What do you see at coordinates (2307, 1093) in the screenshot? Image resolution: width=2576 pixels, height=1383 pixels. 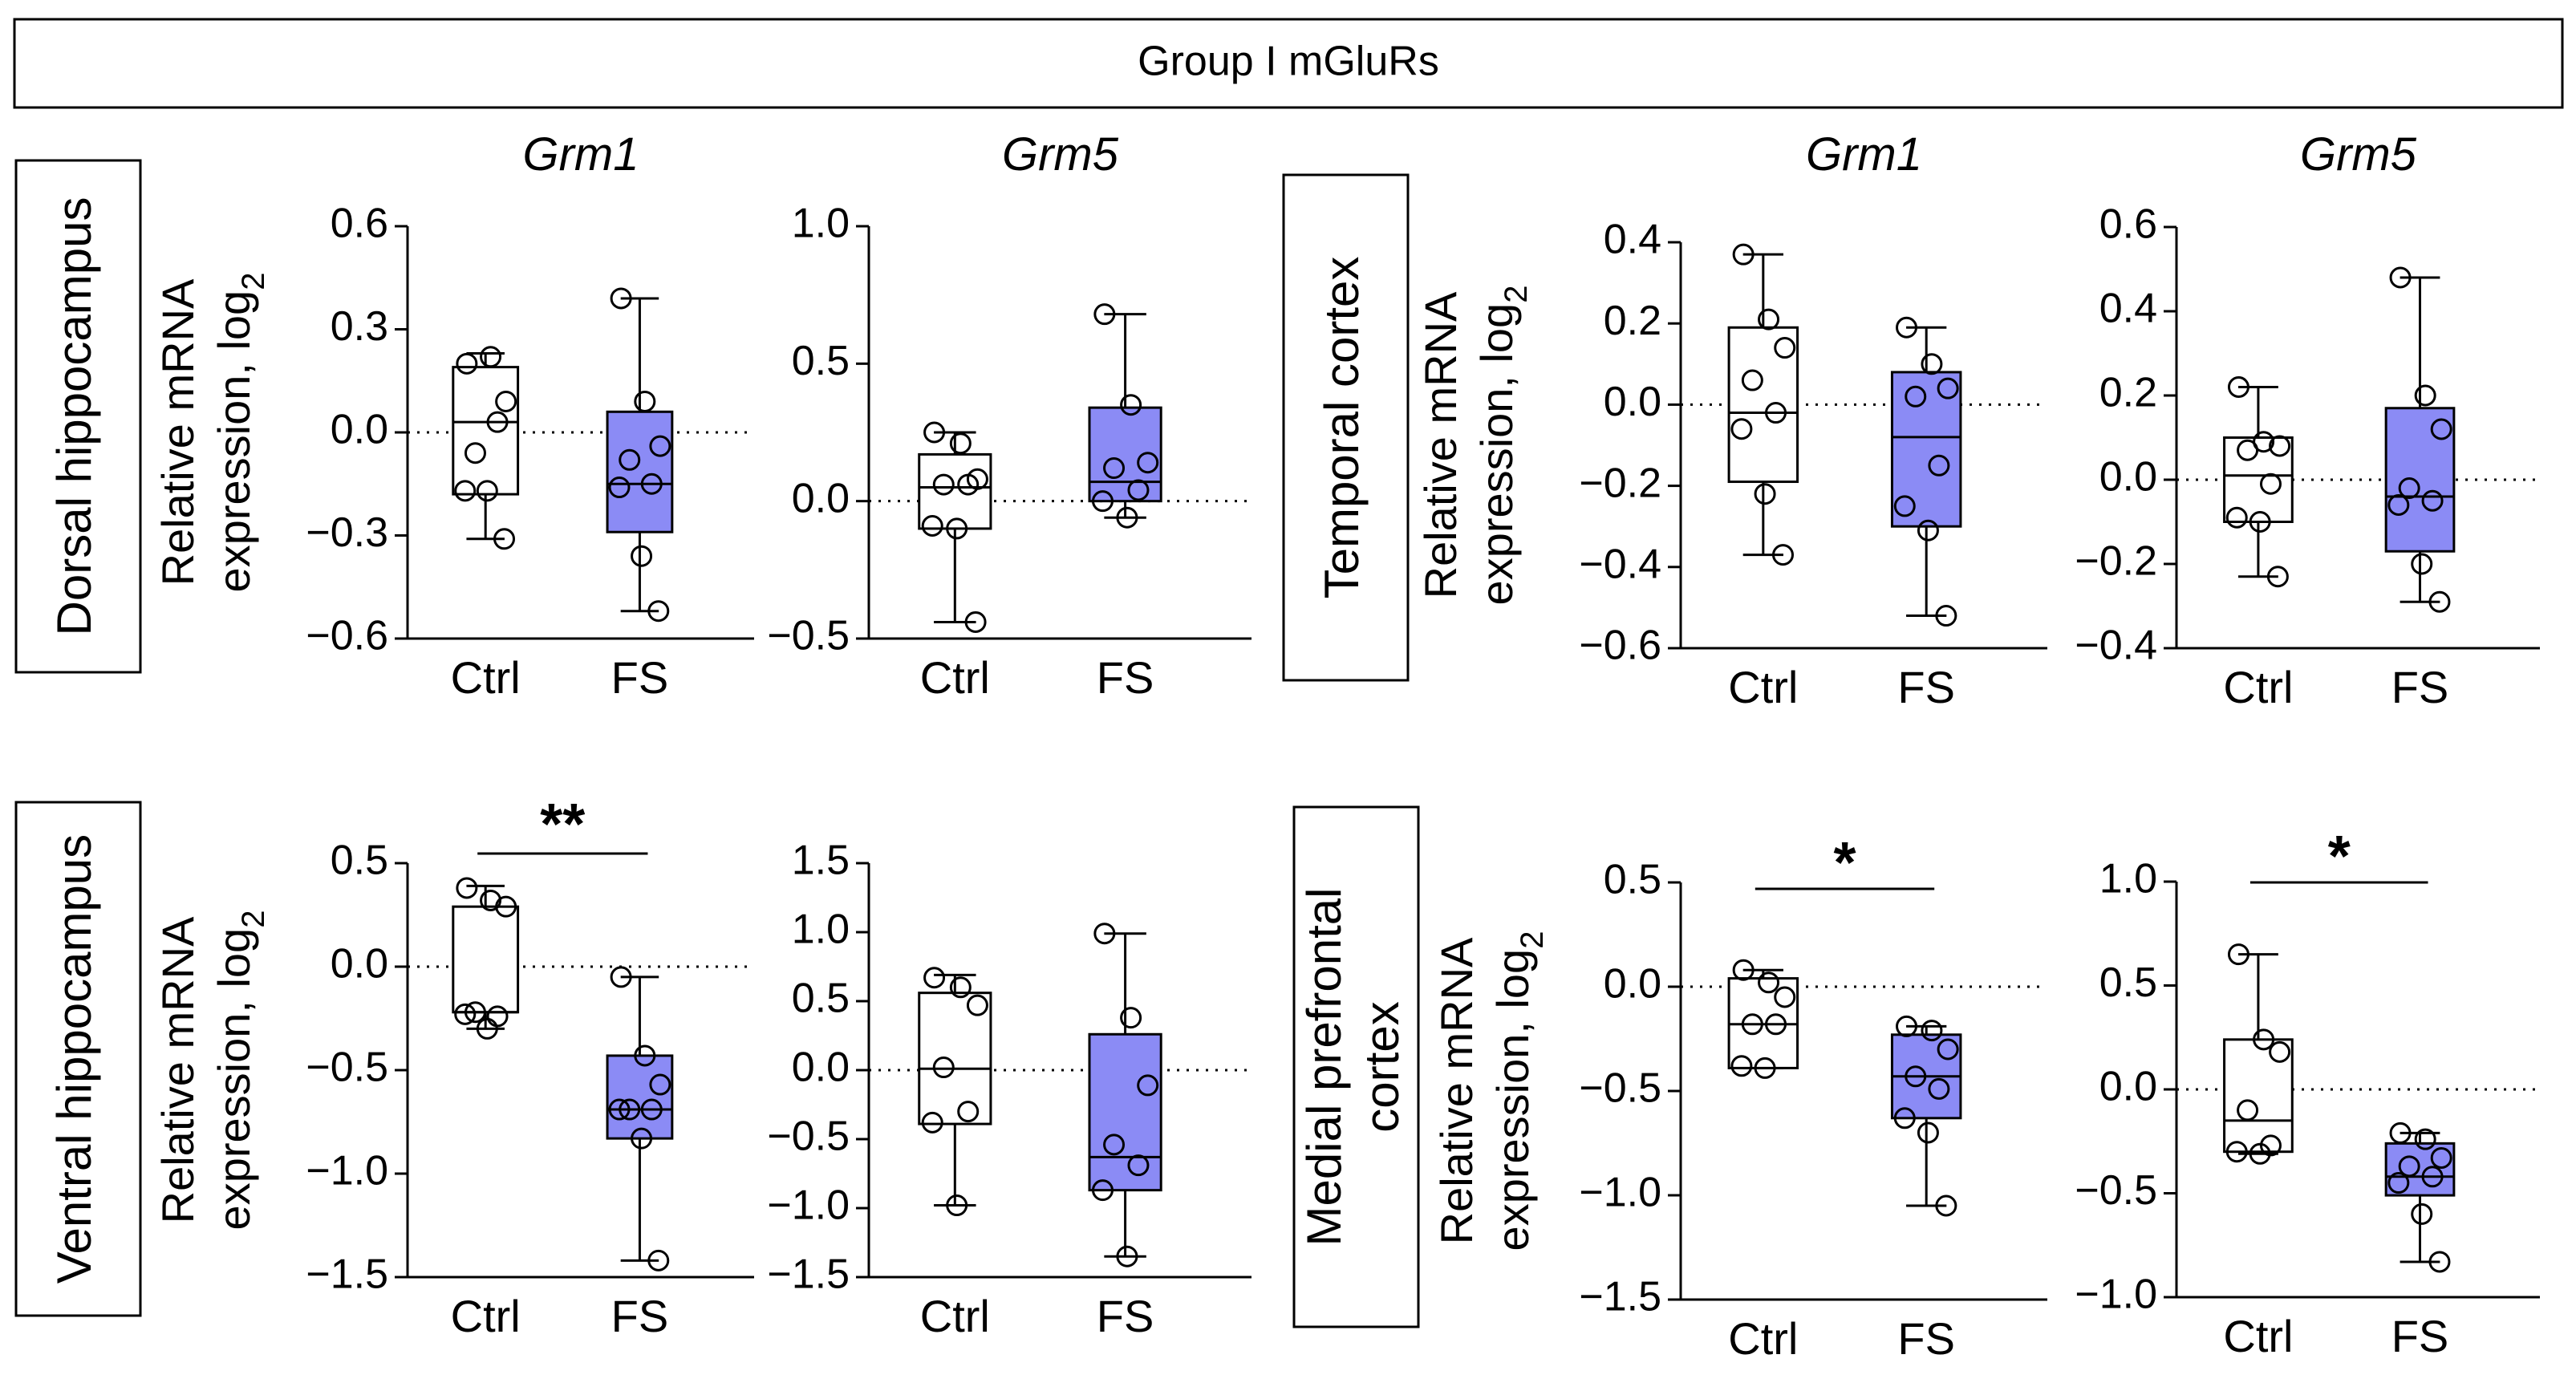 I see `chart-panel-8: 1.0 0.5 0.0 −0.5 −1.0 Ctrl FS *` at bounding box center [2307, 1093].